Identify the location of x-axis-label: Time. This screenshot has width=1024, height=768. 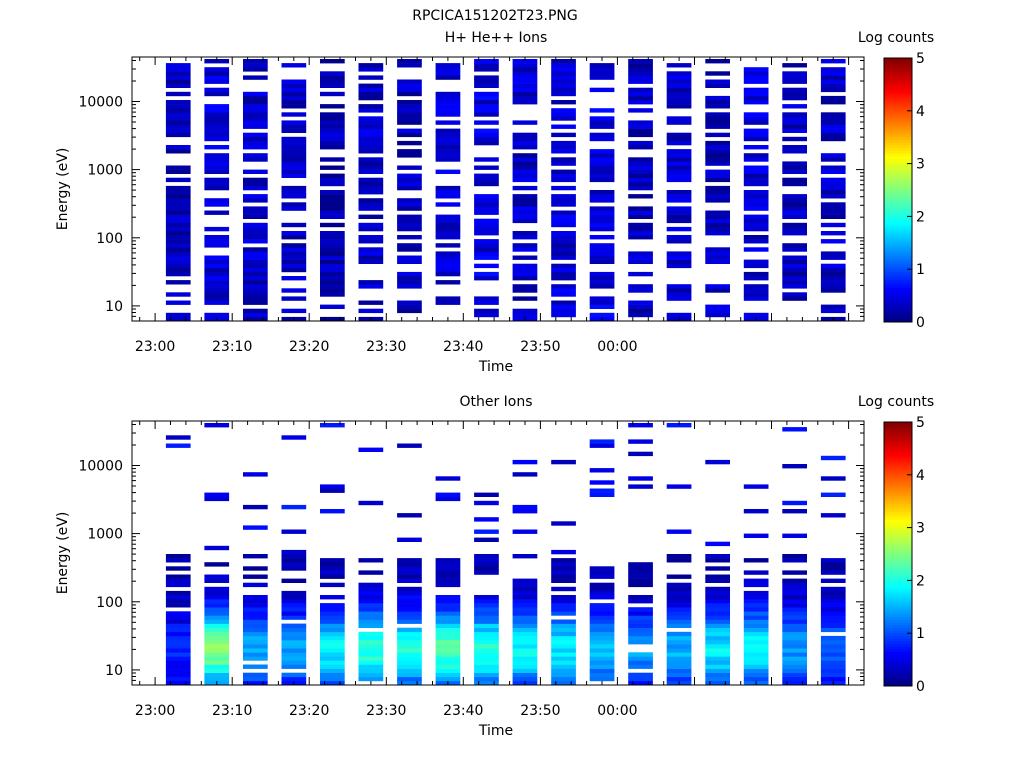
(495, 731).